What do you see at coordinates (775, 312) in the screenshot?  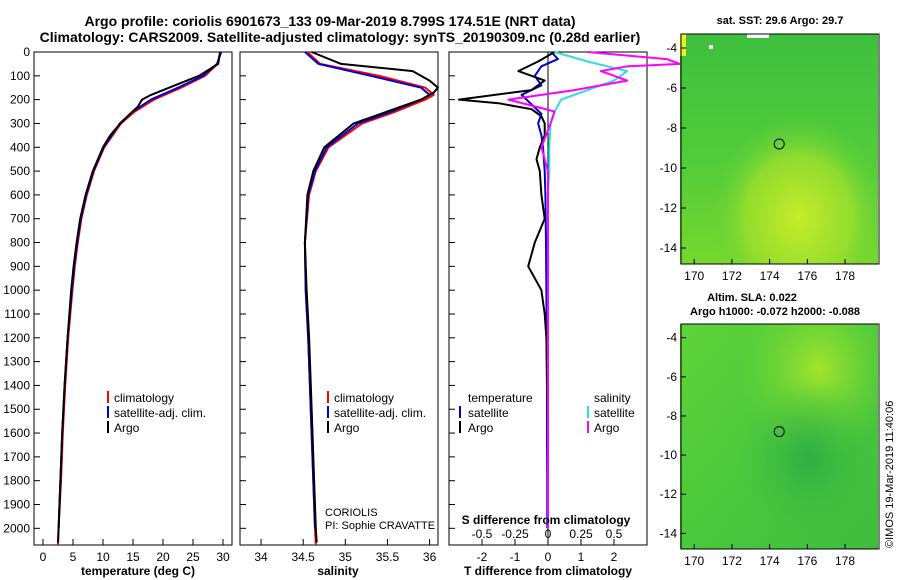 I see `sla-map-subtitle: Argo h1000: -0.072 h2000: -0.088` at bounding box center [775, 312].